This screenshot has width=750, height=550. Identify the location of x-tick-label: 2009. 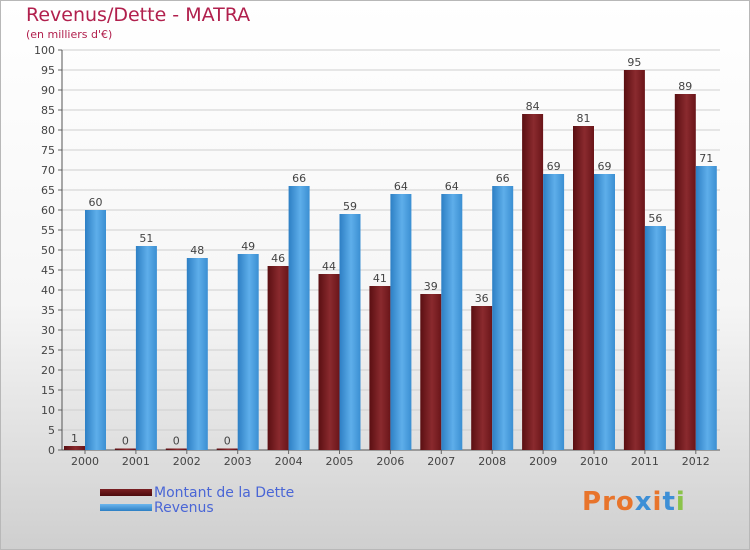
(543, 461).